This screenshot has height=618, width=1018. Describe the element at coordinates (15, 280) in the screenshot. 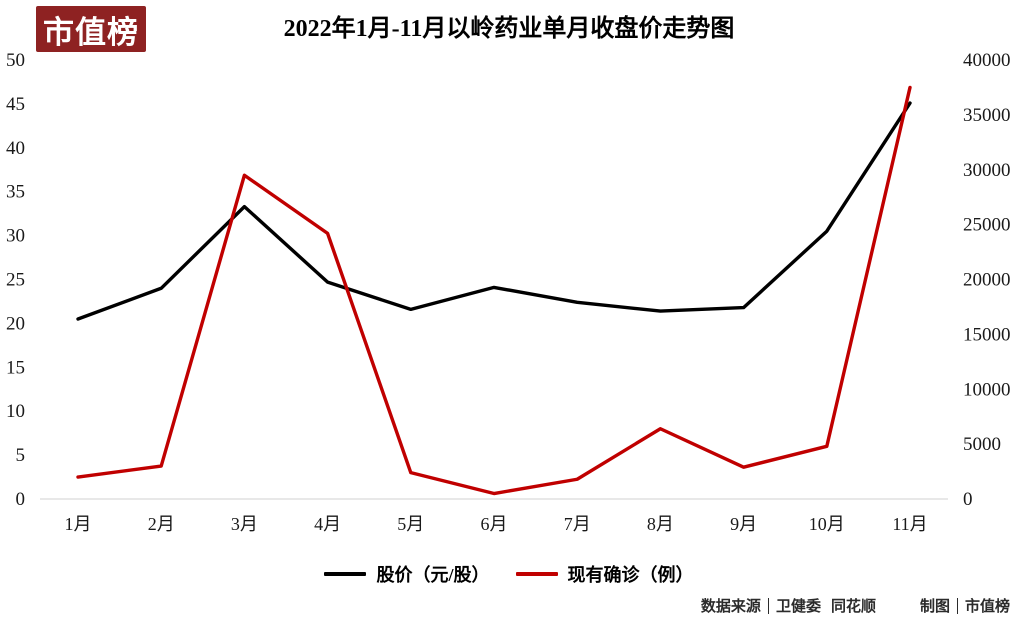

I see `svg-text: 25` at that location.